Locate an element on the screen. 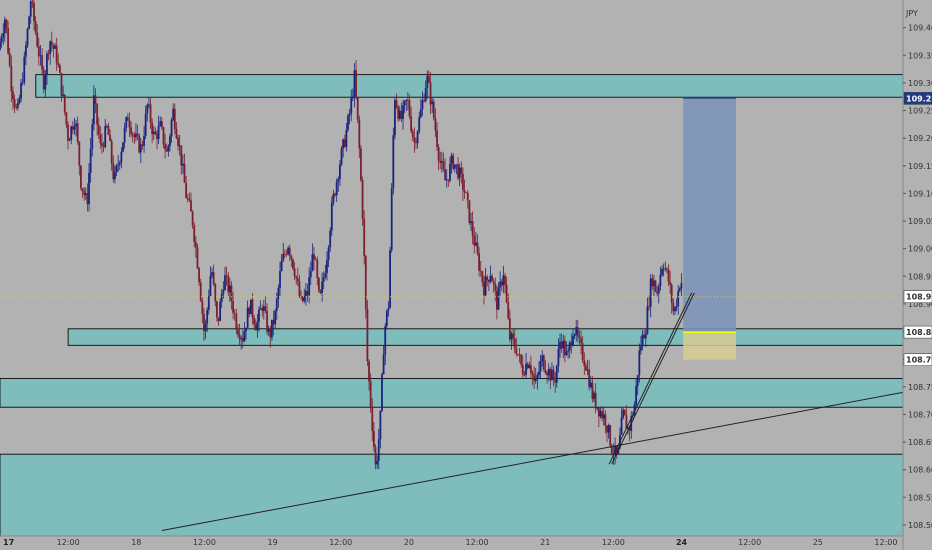  price-badge is located at coordinates (917, 296).